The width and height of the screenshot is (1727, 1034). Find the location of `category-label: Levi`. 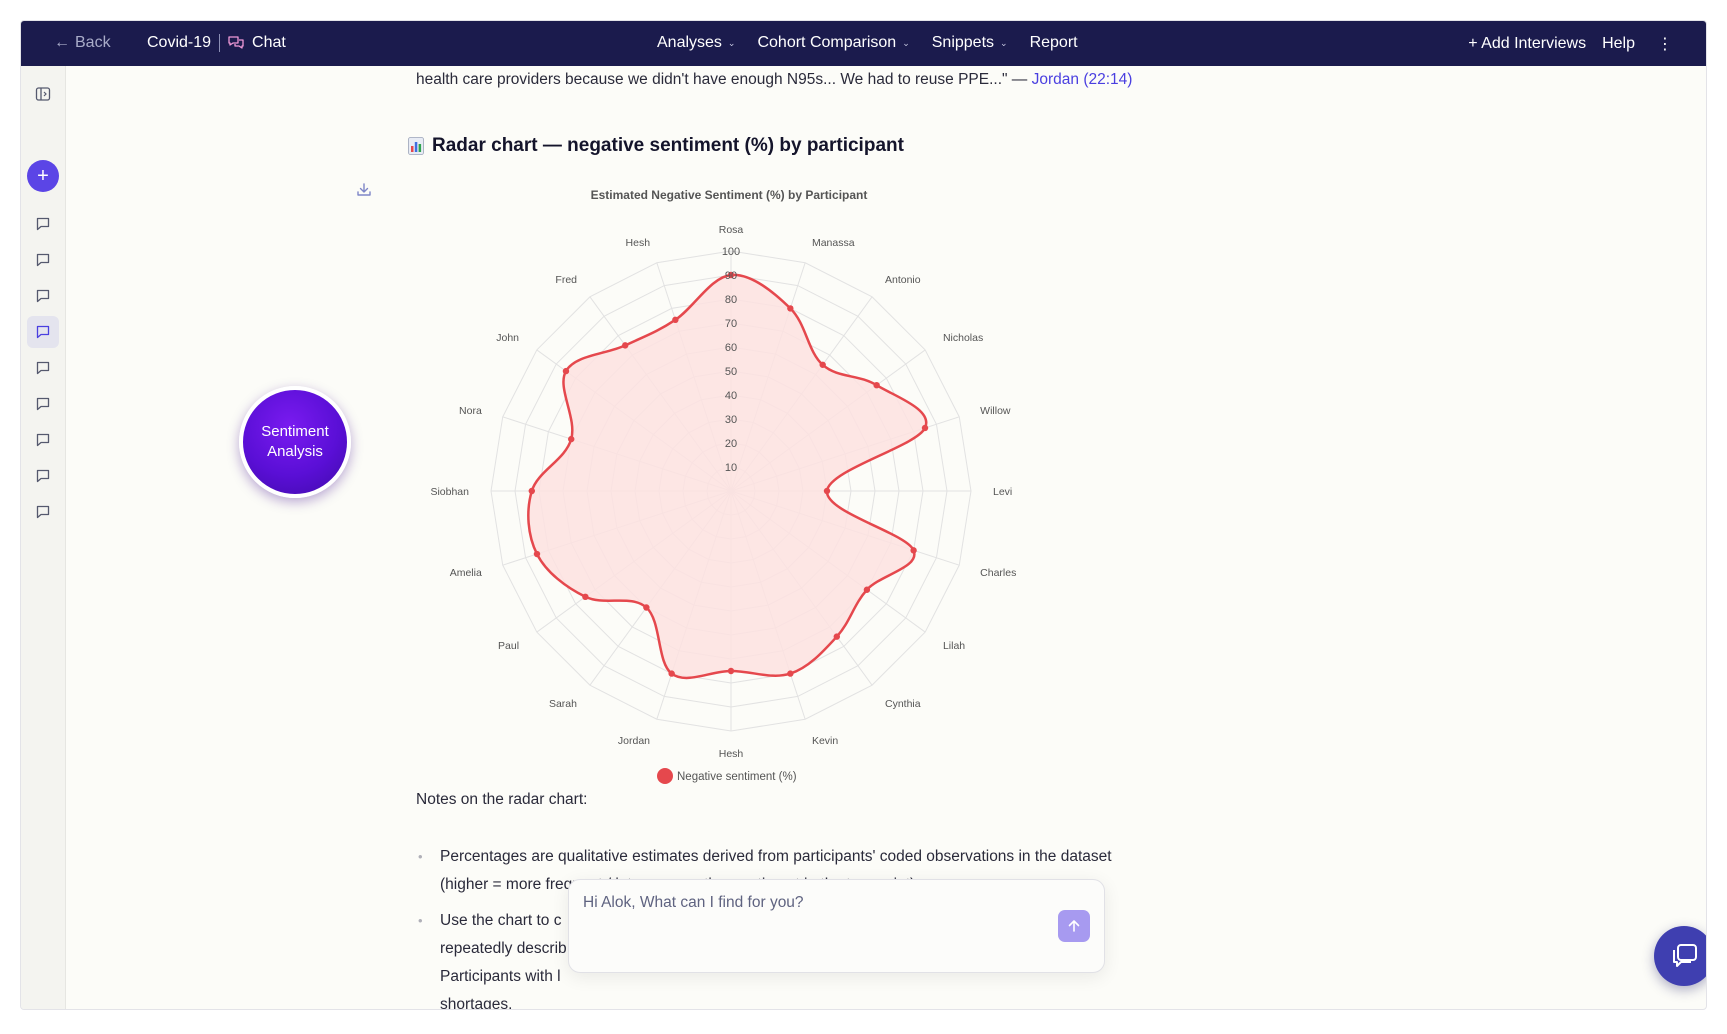

category-label: Levi is located at coordinates (1002, 492).